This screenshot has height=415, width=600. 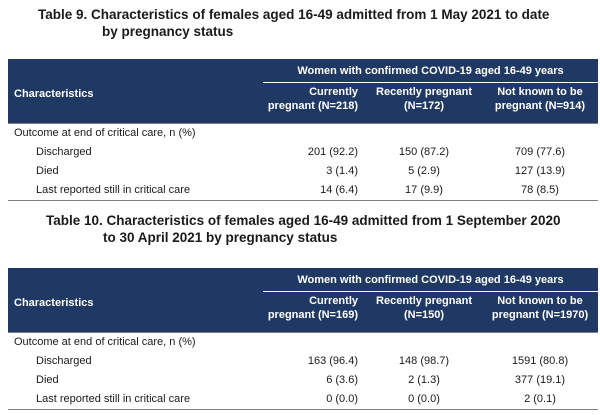 I want to click on column-header-currently-pregnant: Currently pregnant (N=218), so click(x=303, y=99).